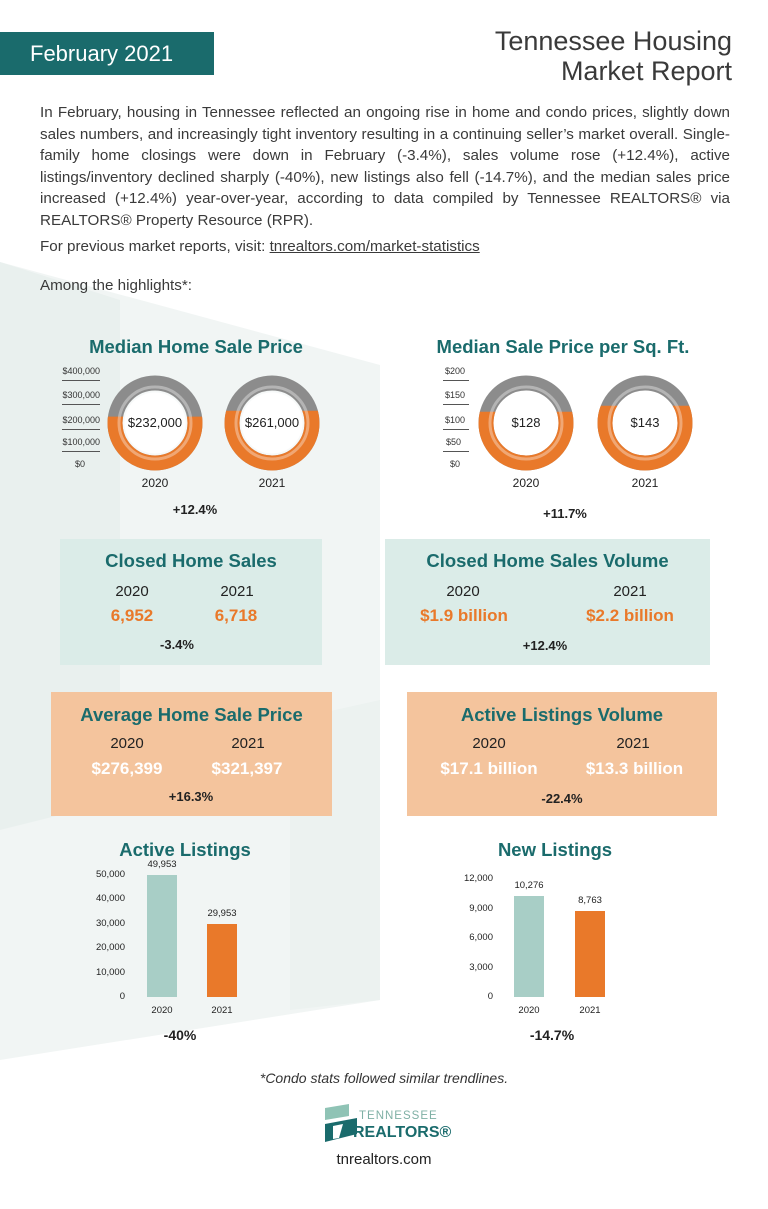  I want to click on median-price-value-2021: $261,000, so click(272, 422).